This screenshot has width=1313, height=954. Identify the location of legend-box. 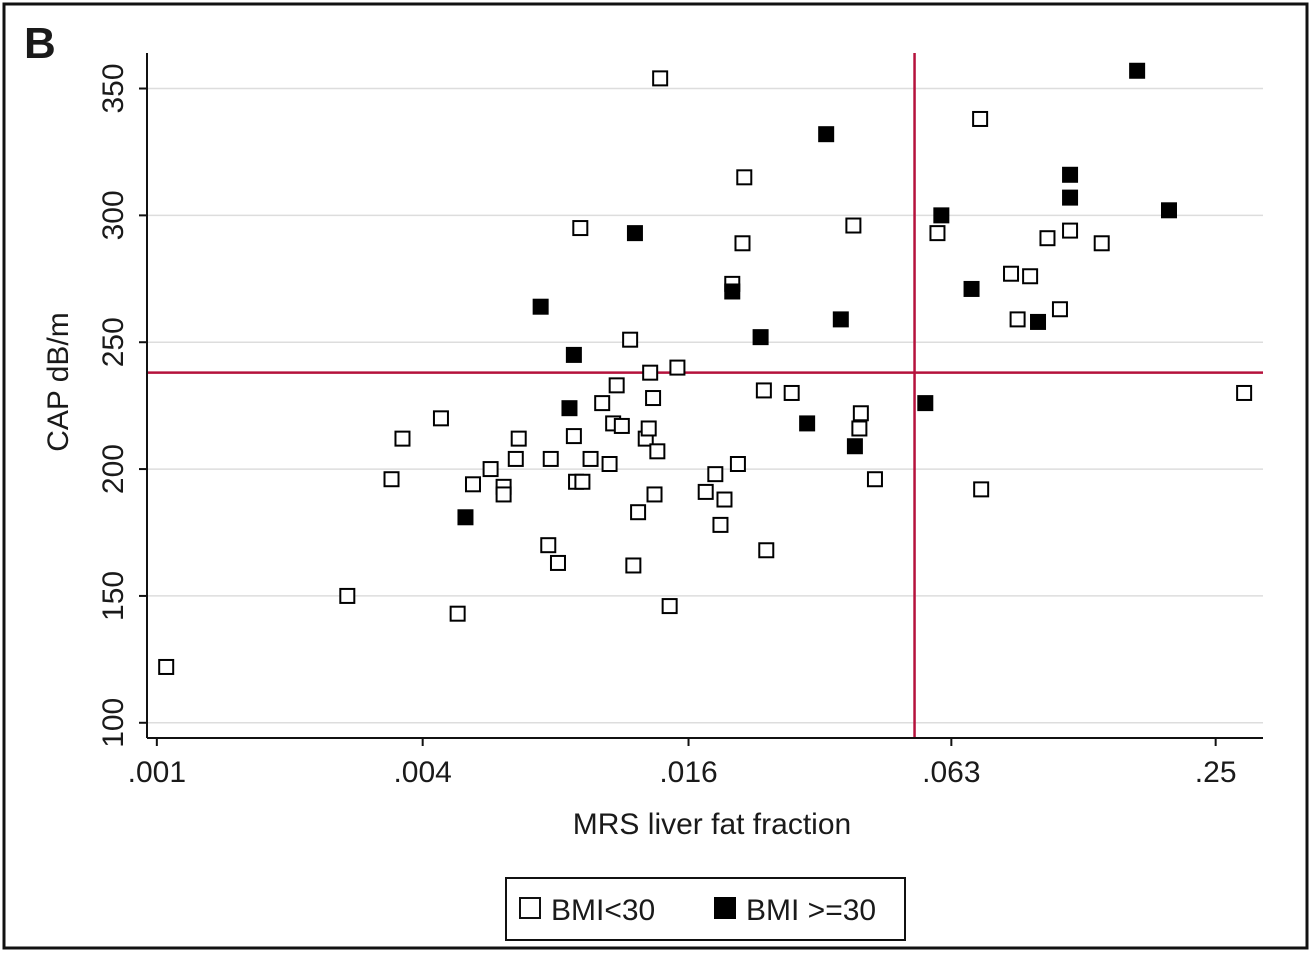
(705, 909).